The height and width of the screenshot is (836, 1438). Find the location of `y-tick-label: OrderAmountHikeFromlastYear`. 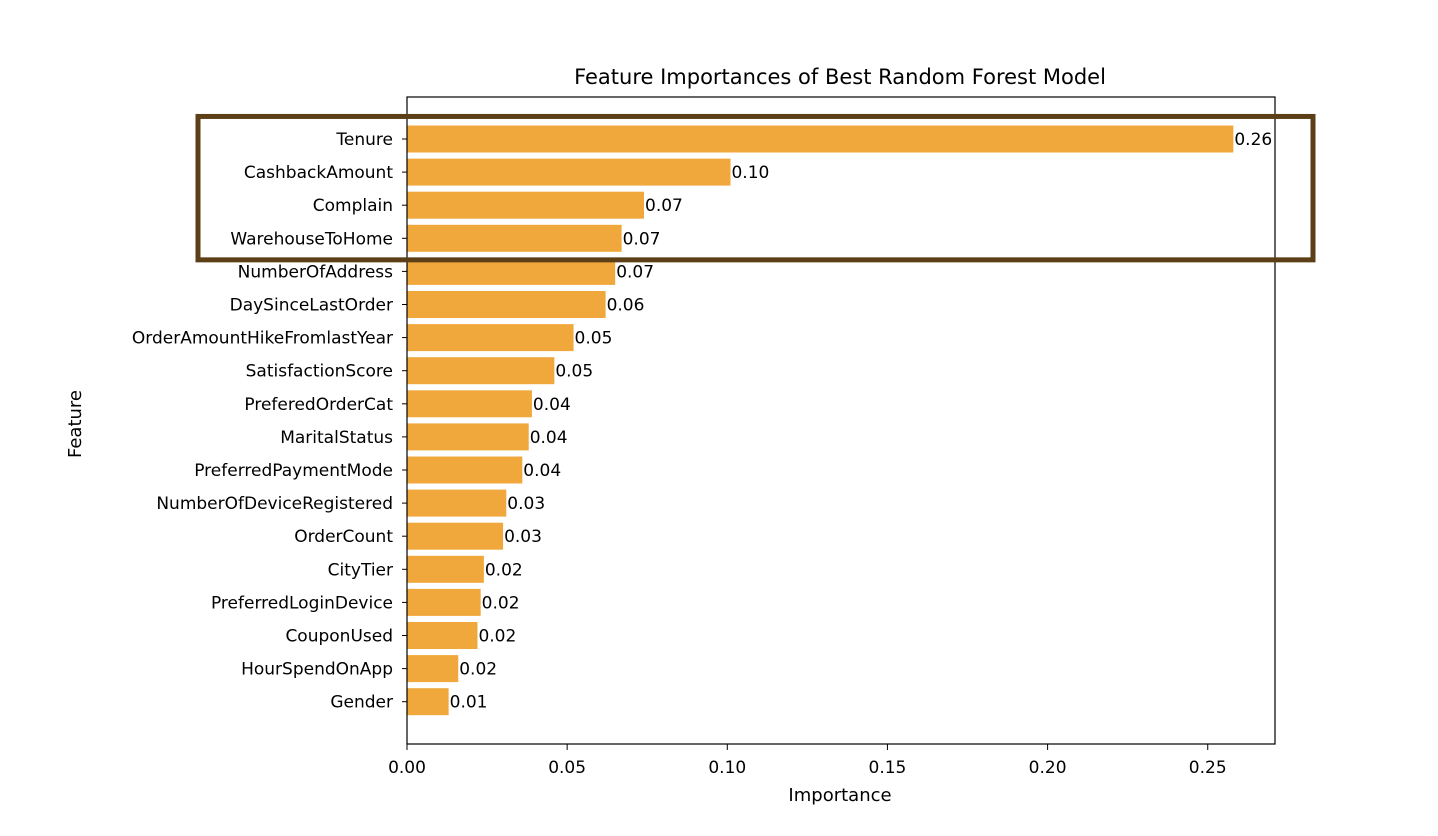

y-tick-label: OrderAmountHikeFromlastYear is located at coordinates (262, 339).